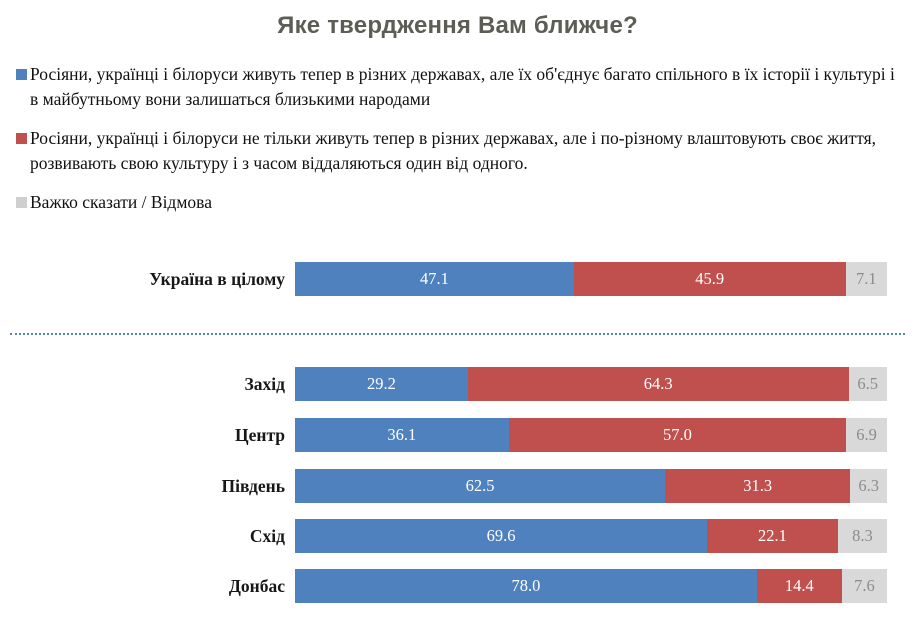 The height and width of the screenshot is (620, 915). What do you see at coordinates (526, 586) in the screenshot?
I see `bar-segment-blue: 78.0` at bounding box center [526, 586].